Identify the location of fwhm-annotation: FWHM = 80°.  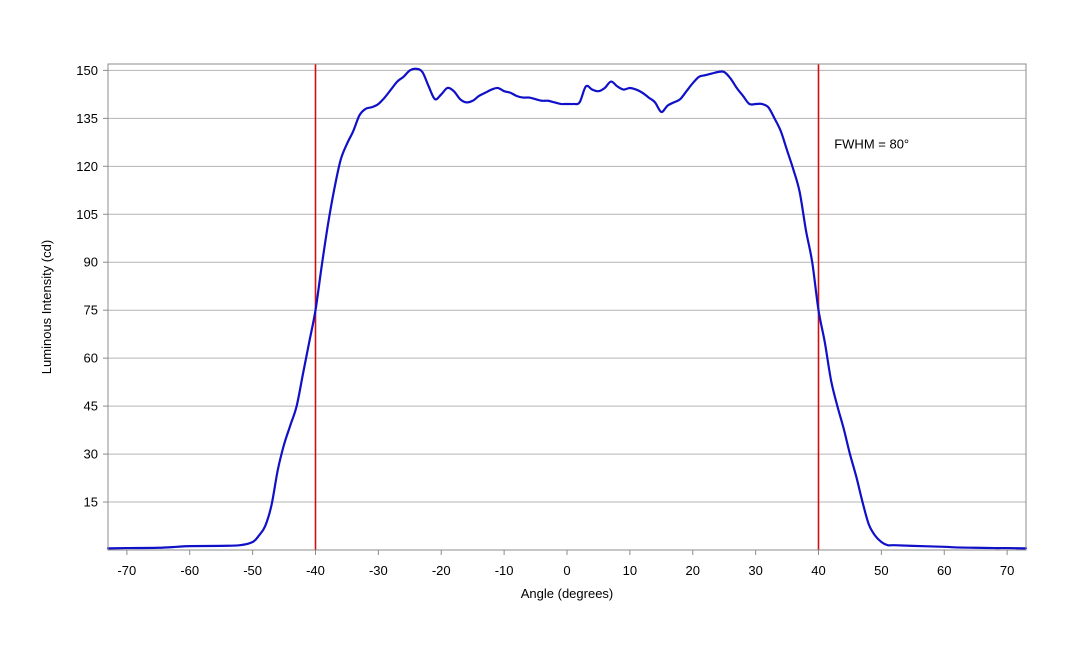
(871, 143).